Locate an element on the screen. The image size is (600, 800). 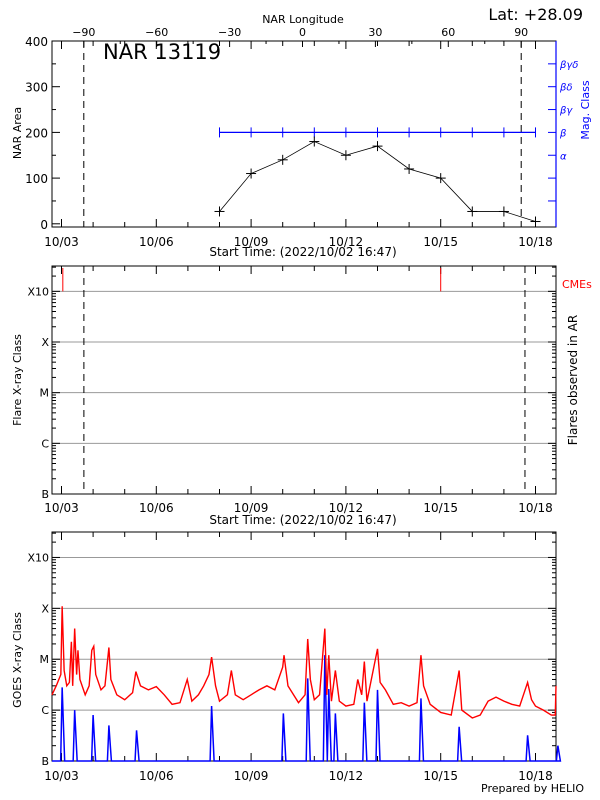
longitude-tick-label: 0 is located at coordinates (302, 32).